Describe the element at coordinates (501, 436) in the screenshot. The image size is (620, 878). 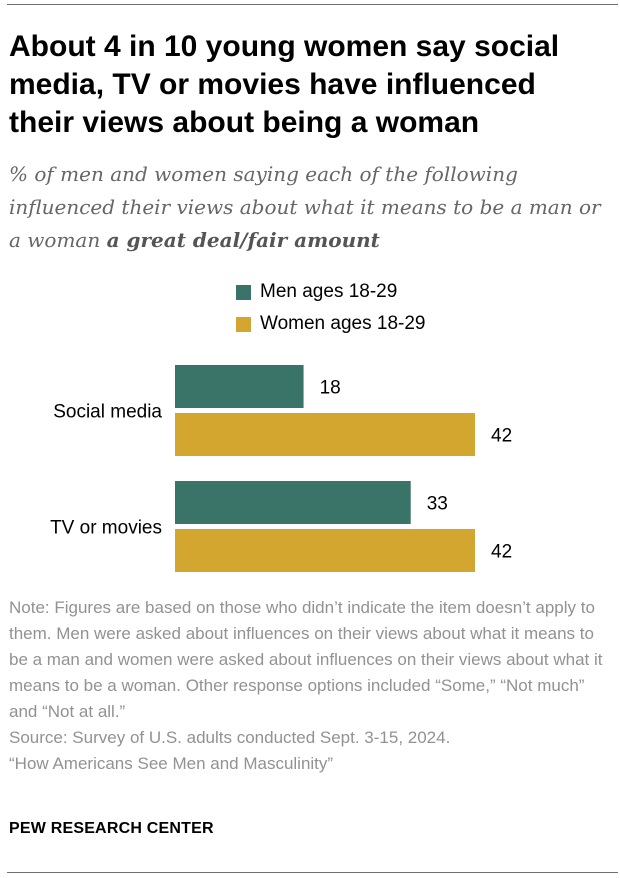
I see `data-label-women-ages-18-29-social-media: 42` at that location.